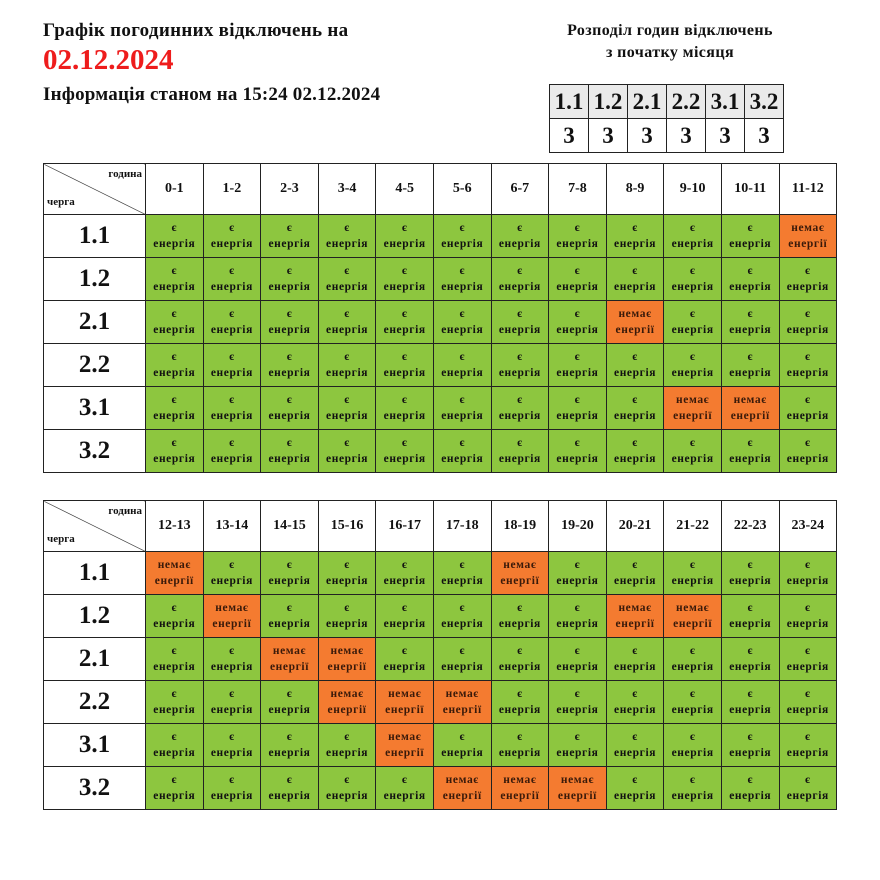 Image resolution: width=880 pixels, height=880 pixels. Describe the element at coordinates (232, 526) in the screenshot. I see `hour-header: 13-14` at that location.